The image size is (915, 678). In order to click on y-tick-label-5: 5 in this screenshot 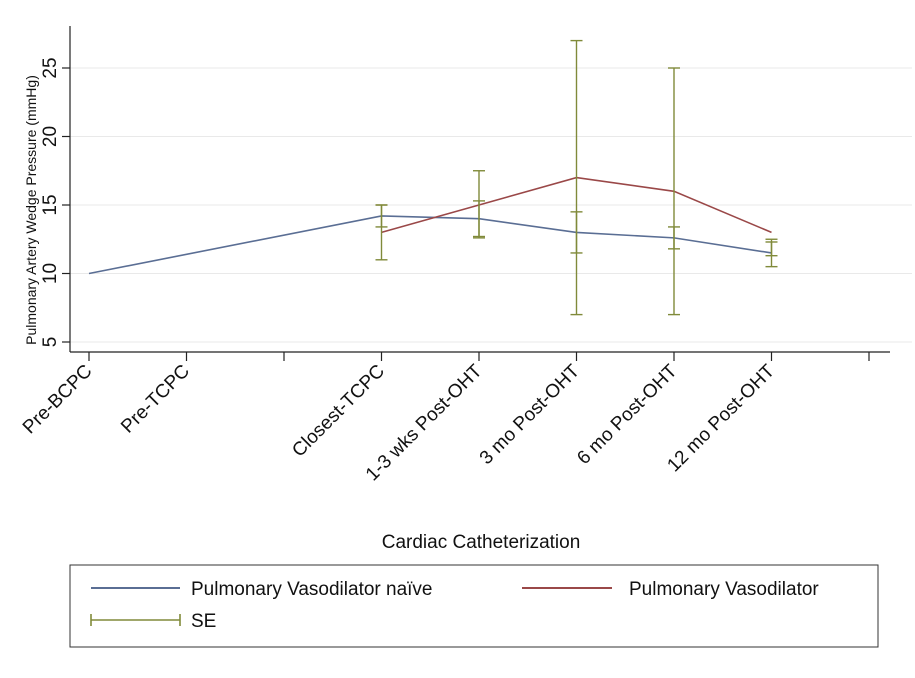, I will do `click(50, 342)`.